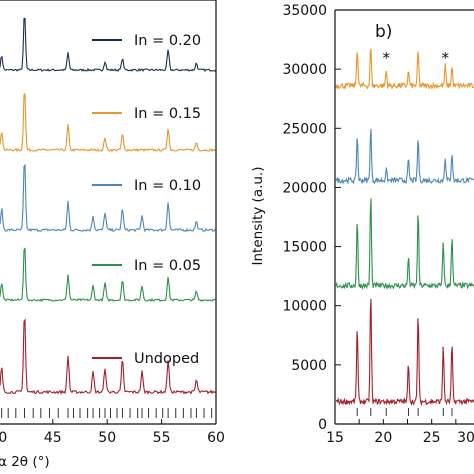 This screenshot has width=474, height=474. Describe the element at coordinates (311, 218) in the screenshot. I see `right-y-ticks: 0 5000 10000 15000 20000 25000 30000 35000` at that location.